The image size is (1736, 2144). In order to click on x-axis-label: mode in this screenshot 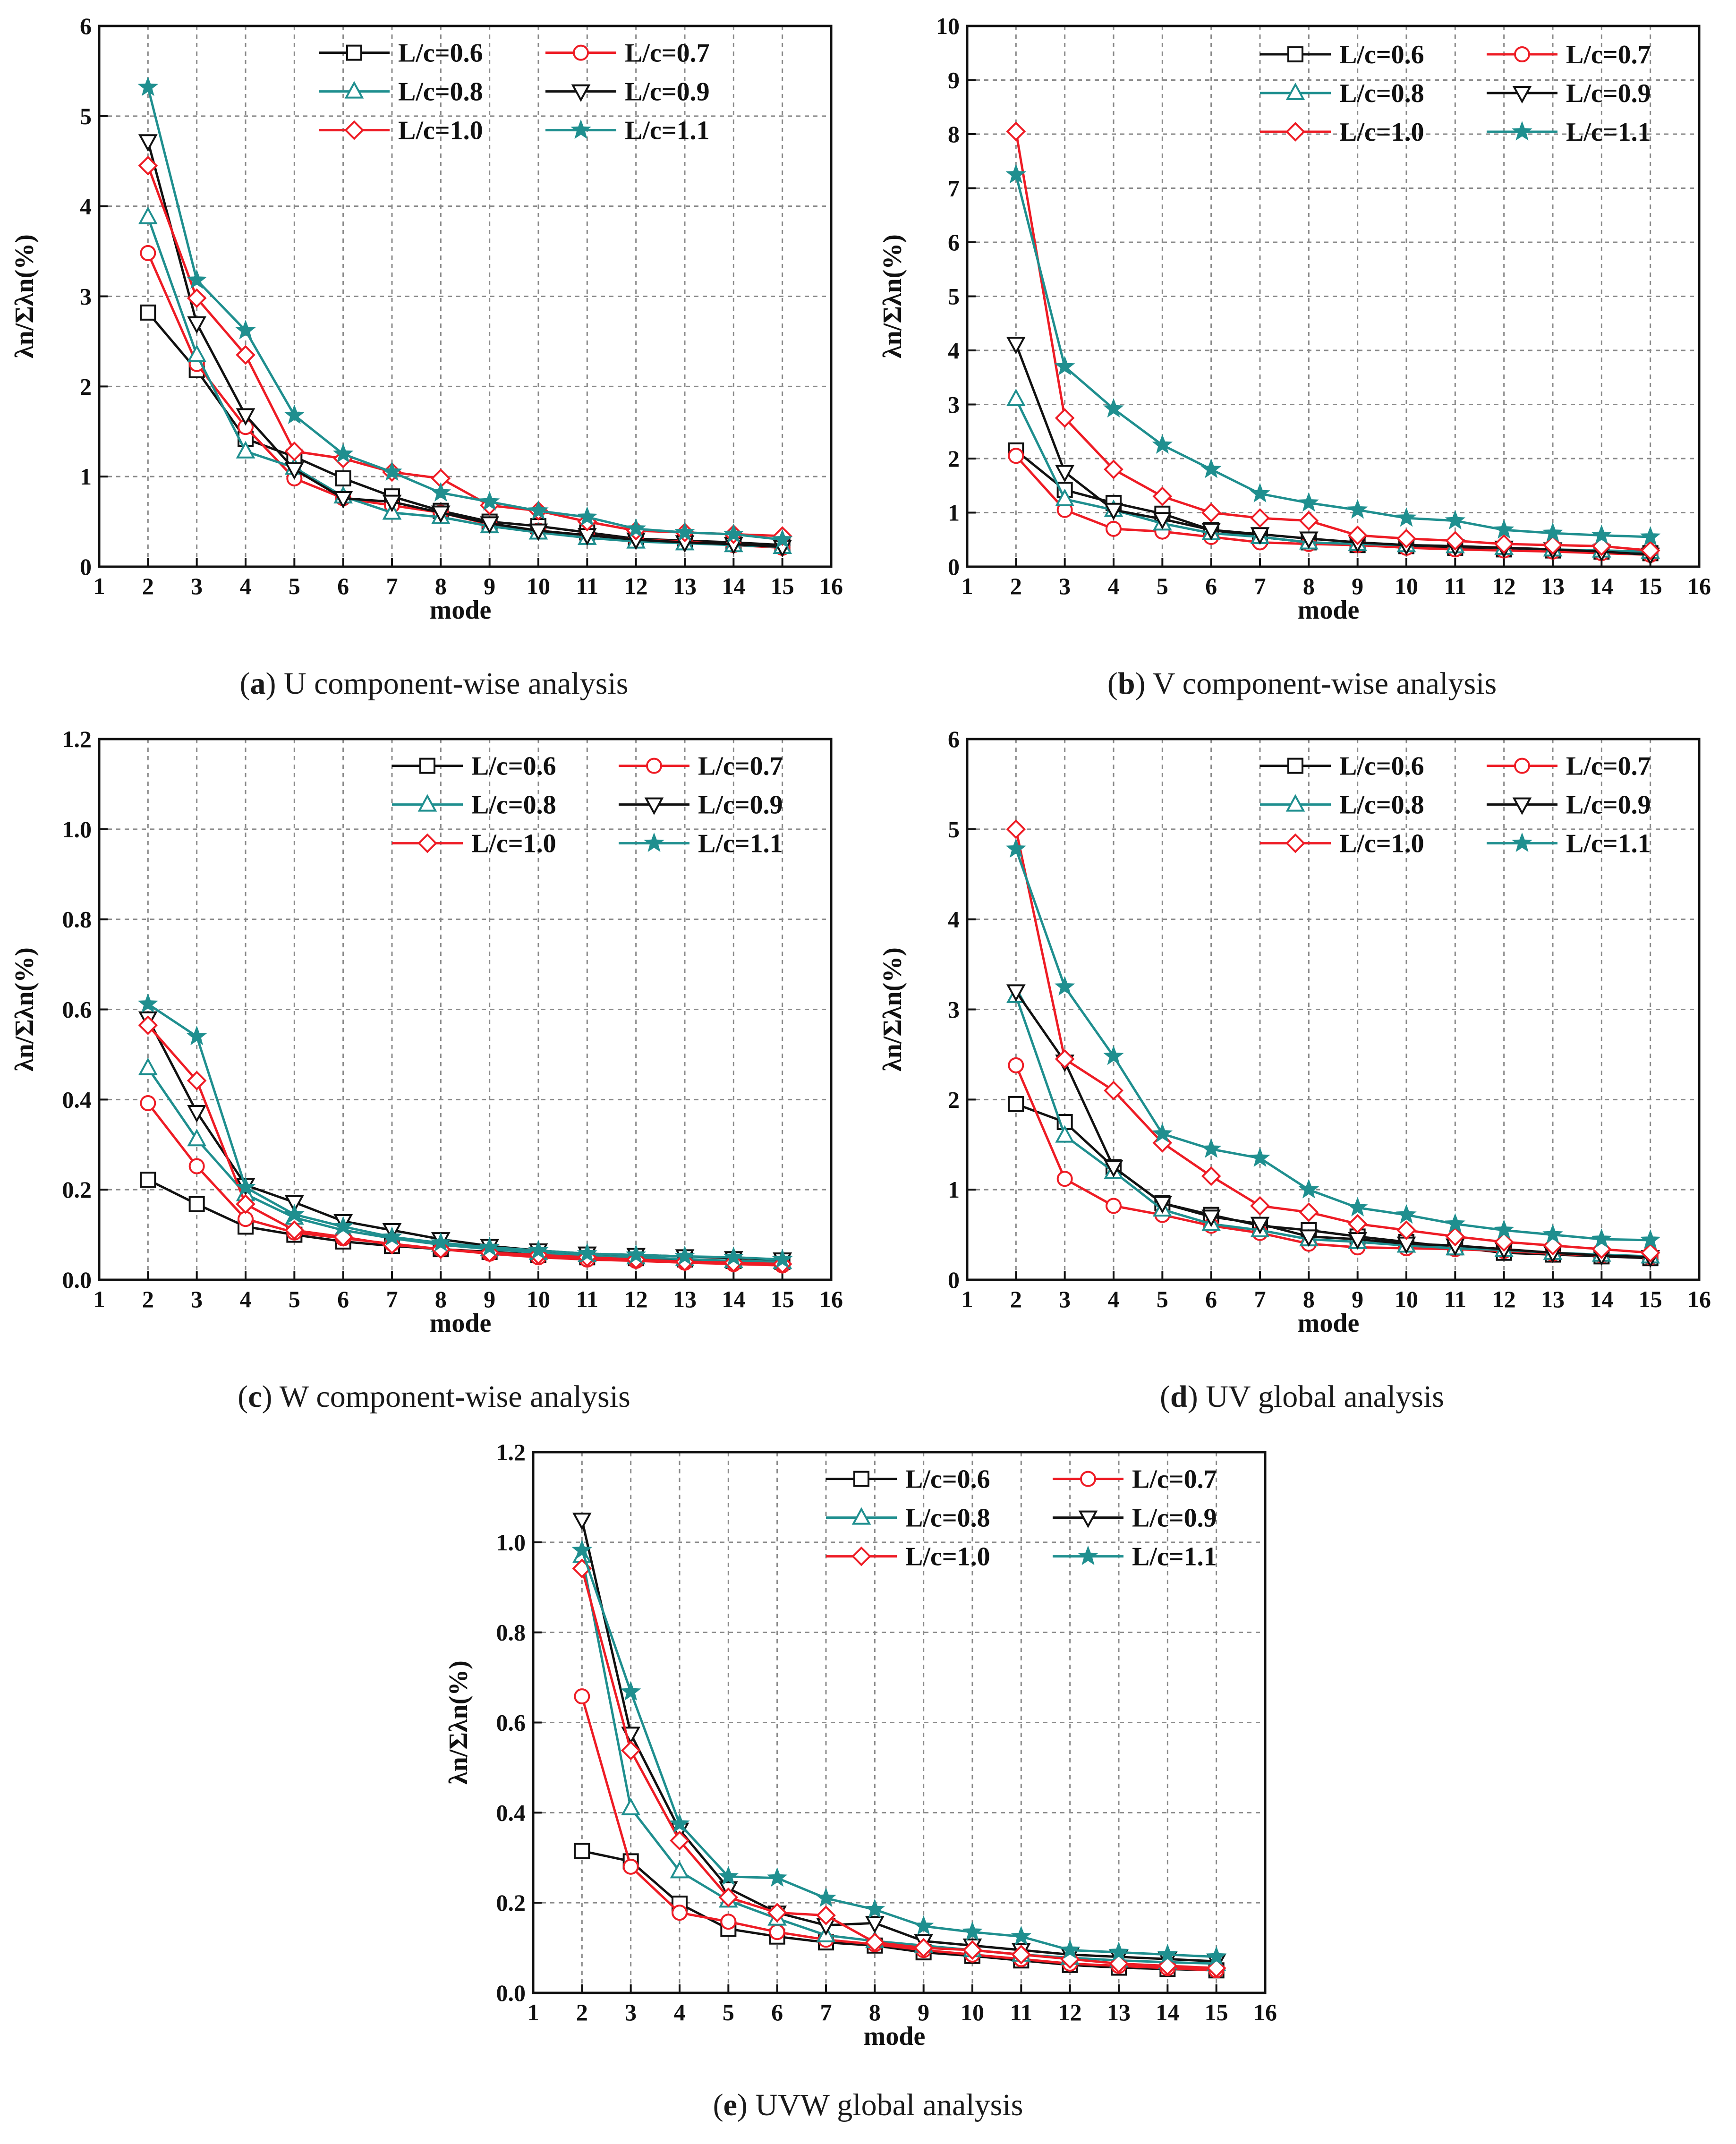, I will do `click(1329, 1323)`.